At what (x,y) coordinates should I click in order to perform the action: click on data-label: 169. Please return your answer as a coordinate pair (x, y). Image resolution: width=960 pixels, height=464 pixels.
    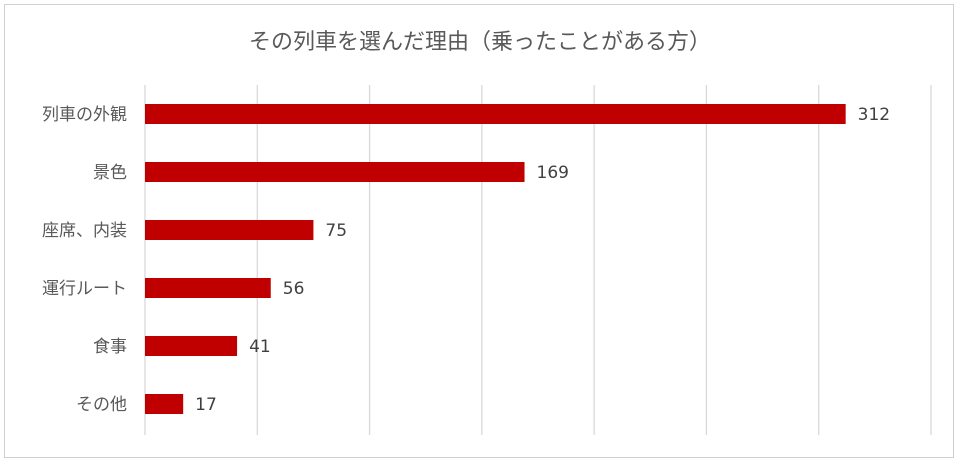
    Looking at the image, I should click on (553, 173).